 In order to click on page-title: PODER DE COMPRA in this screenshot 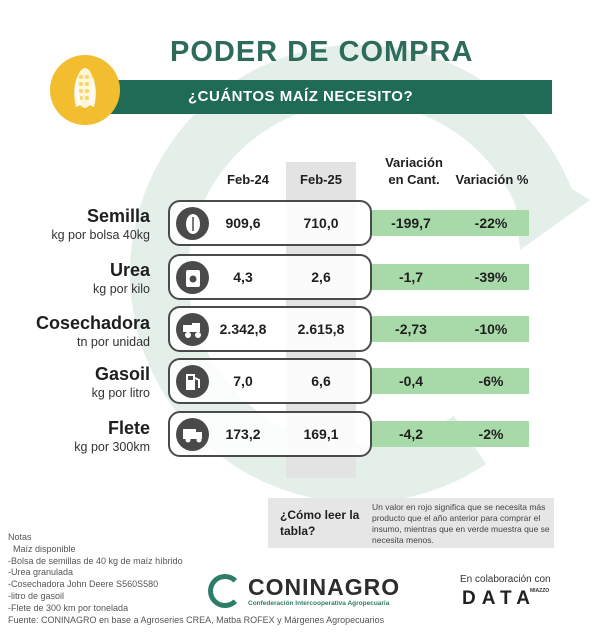, I will do `click(322, 52)`.